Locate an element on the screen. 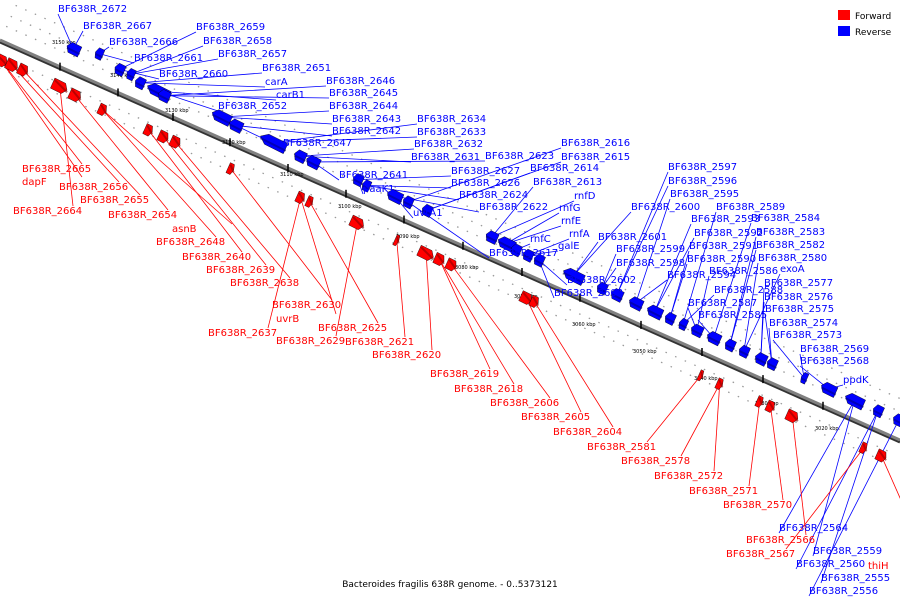  forward-gene-label: BF638R_2637 is located at coordinates (242, 333).